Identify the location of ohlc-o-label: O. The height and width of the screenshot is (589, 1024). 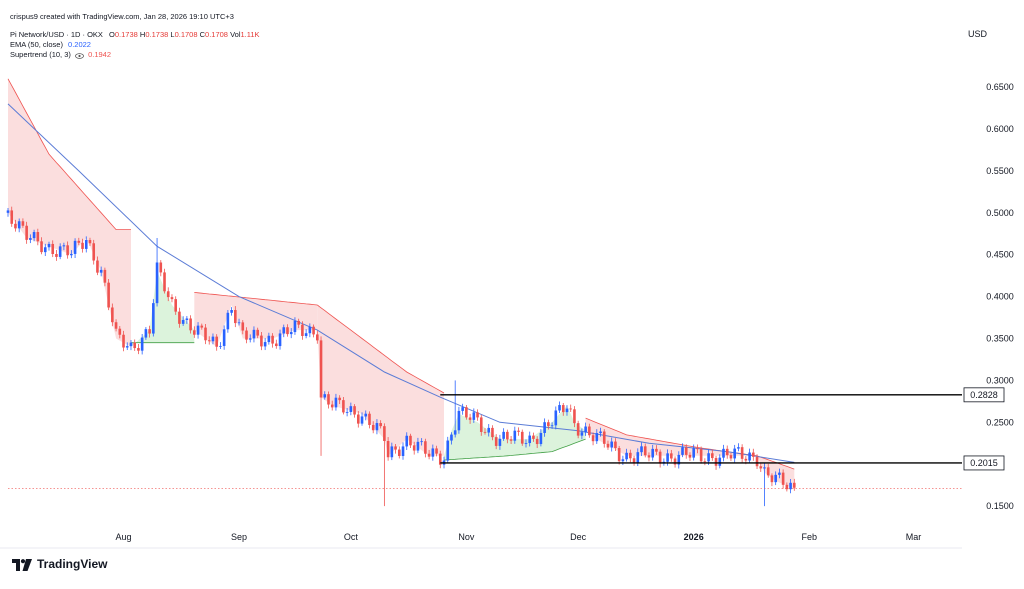
(112, 34).